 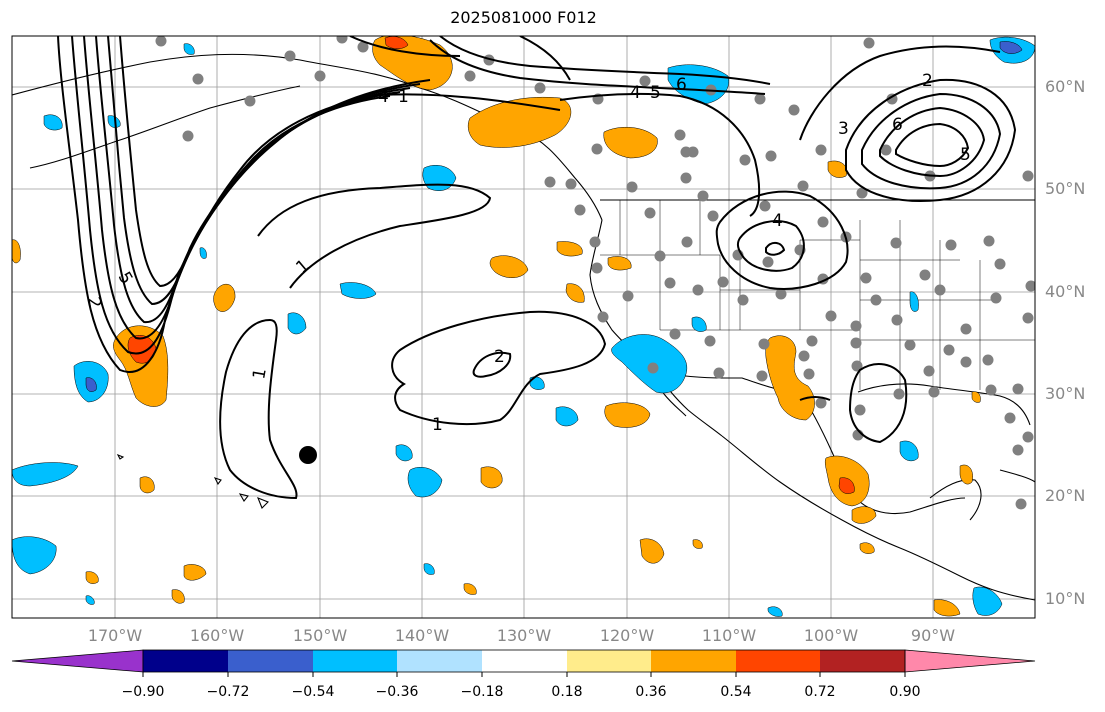 What do you see at coordinates (1065, 188) in the screenshot?
I see `lat-label: 50°N` at bounding box center [1065, 188].